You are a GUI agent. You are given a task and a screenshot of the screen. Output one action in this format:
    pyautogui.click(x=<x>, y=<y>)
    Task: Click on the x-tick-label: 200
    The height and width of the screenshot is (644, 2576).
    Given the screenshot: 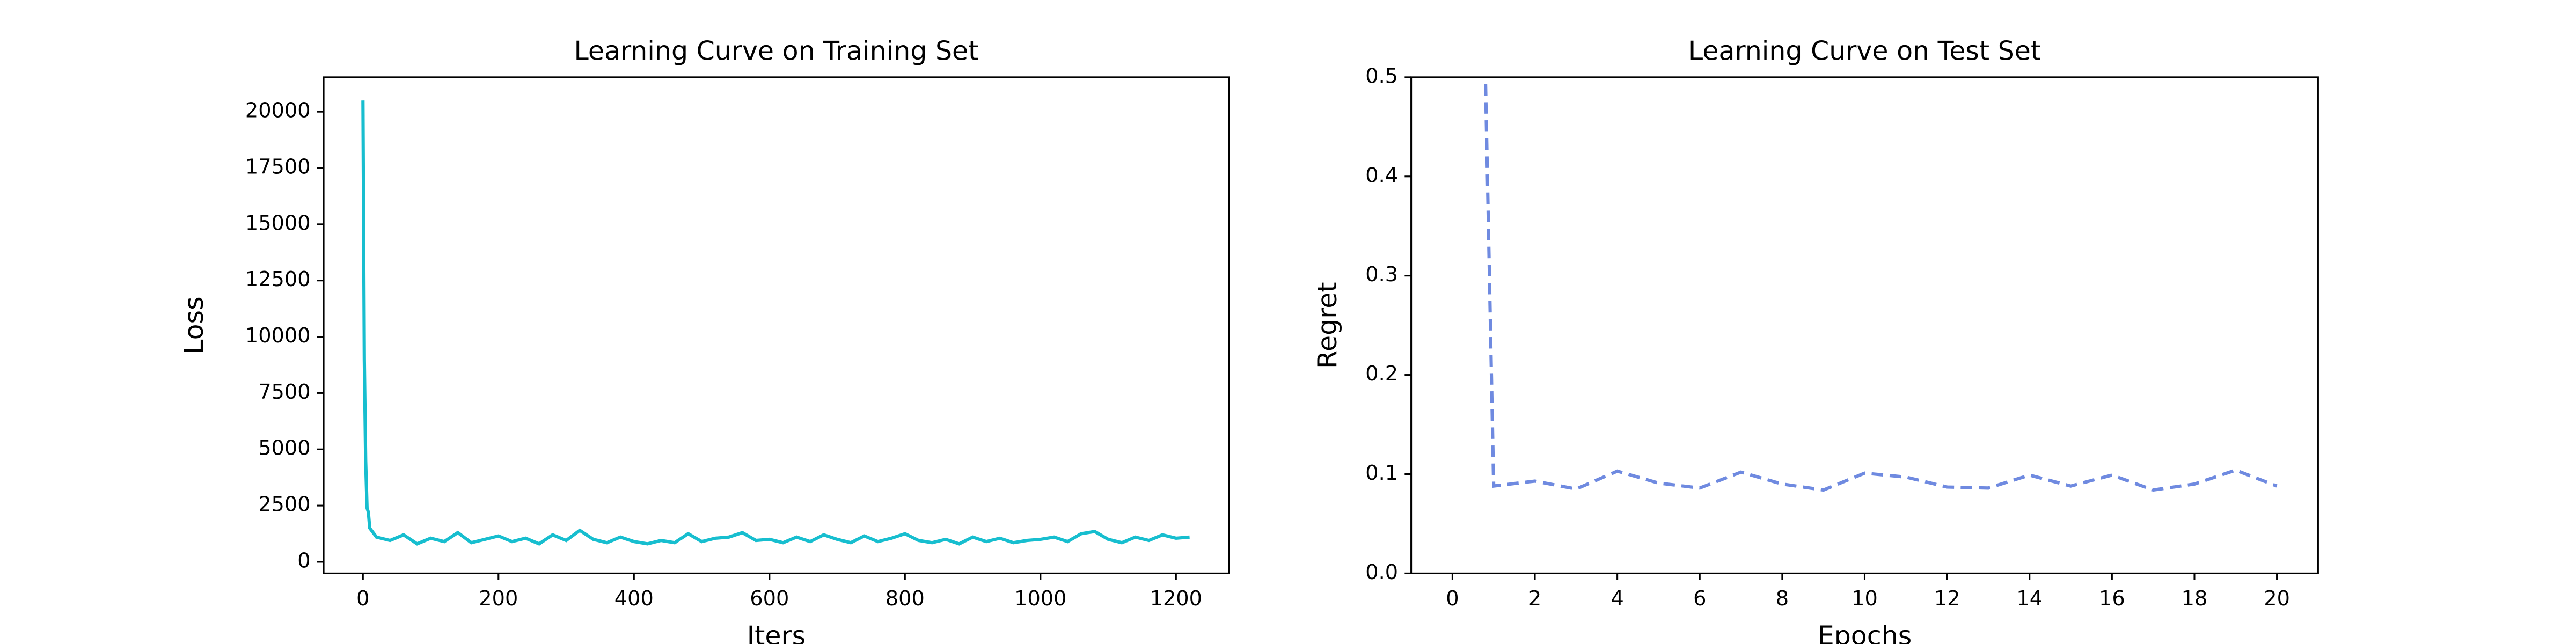 What is the action you would take?
    pyautogui.click(x=498, y=599)
    